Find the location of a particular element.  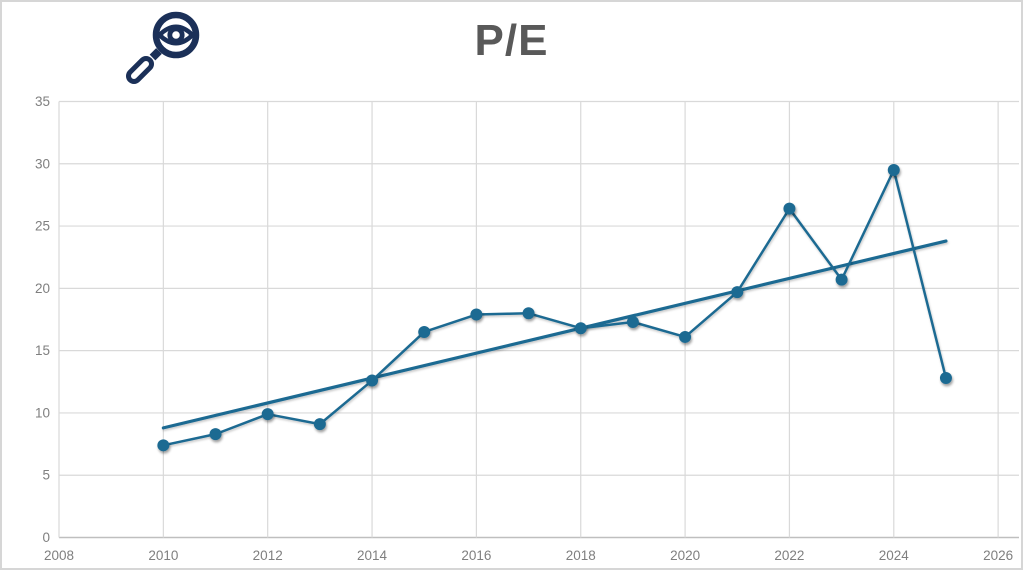

x-tick-label: 2020 is located at coordinates (685, 555).